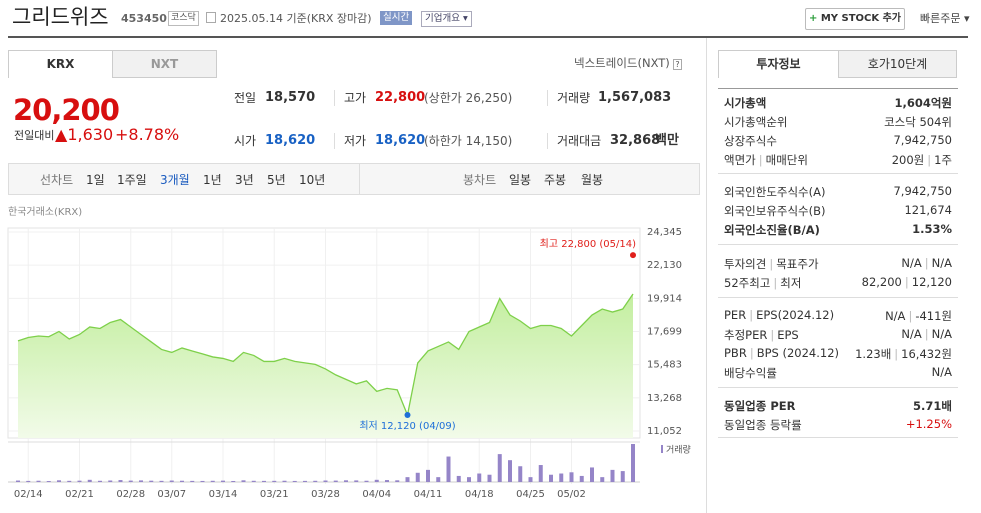 The height and width of the screenshot is (513, 981). I want to click on period-button: 1주일, so click(132, 180).